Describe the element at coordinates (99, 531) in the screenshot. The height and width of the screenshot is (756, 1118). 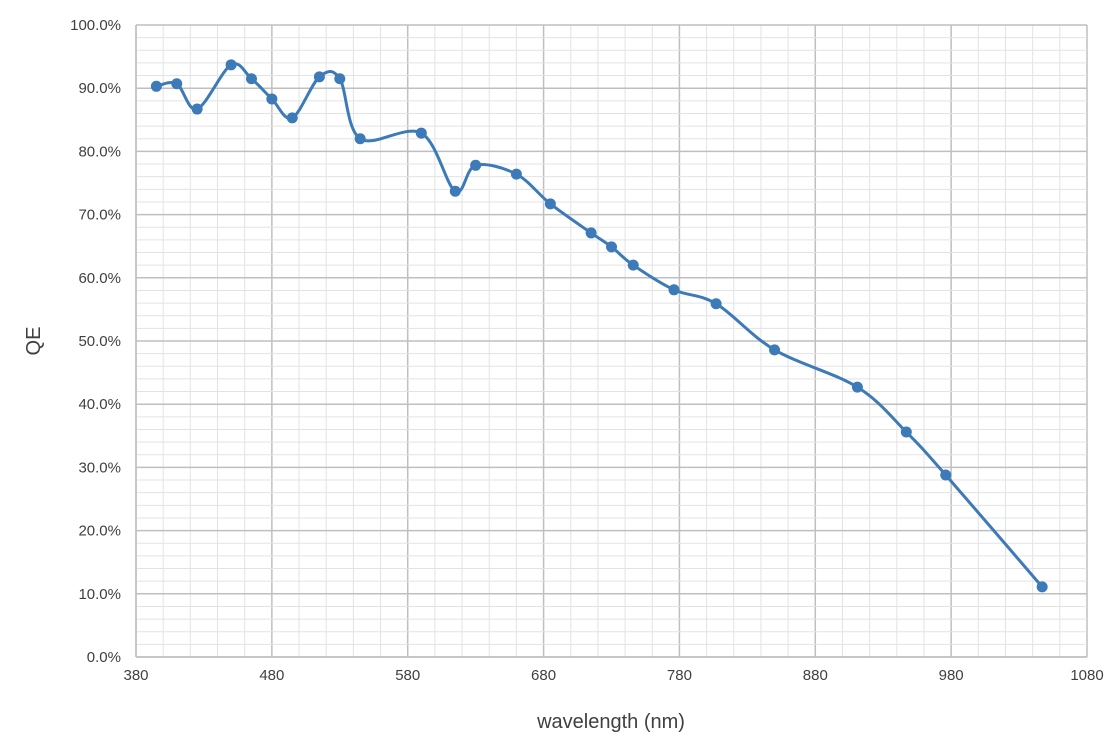
I see `y-tick-label: 20.0%` at that location.